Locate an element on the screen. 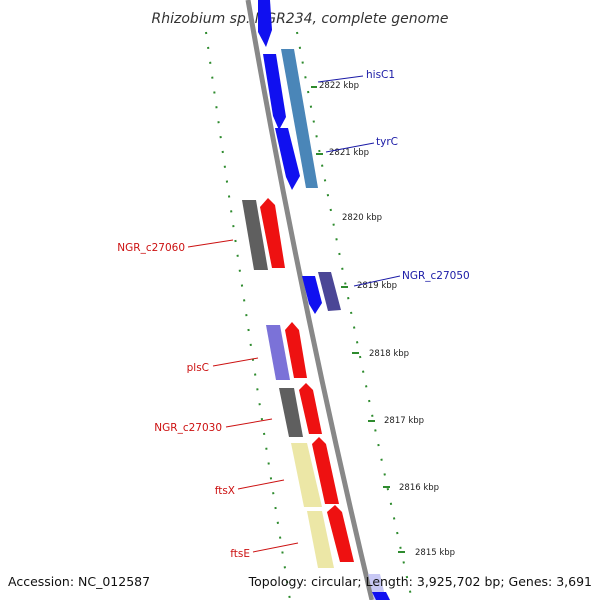  gene-ftsX is located at coordinates (306, 475).